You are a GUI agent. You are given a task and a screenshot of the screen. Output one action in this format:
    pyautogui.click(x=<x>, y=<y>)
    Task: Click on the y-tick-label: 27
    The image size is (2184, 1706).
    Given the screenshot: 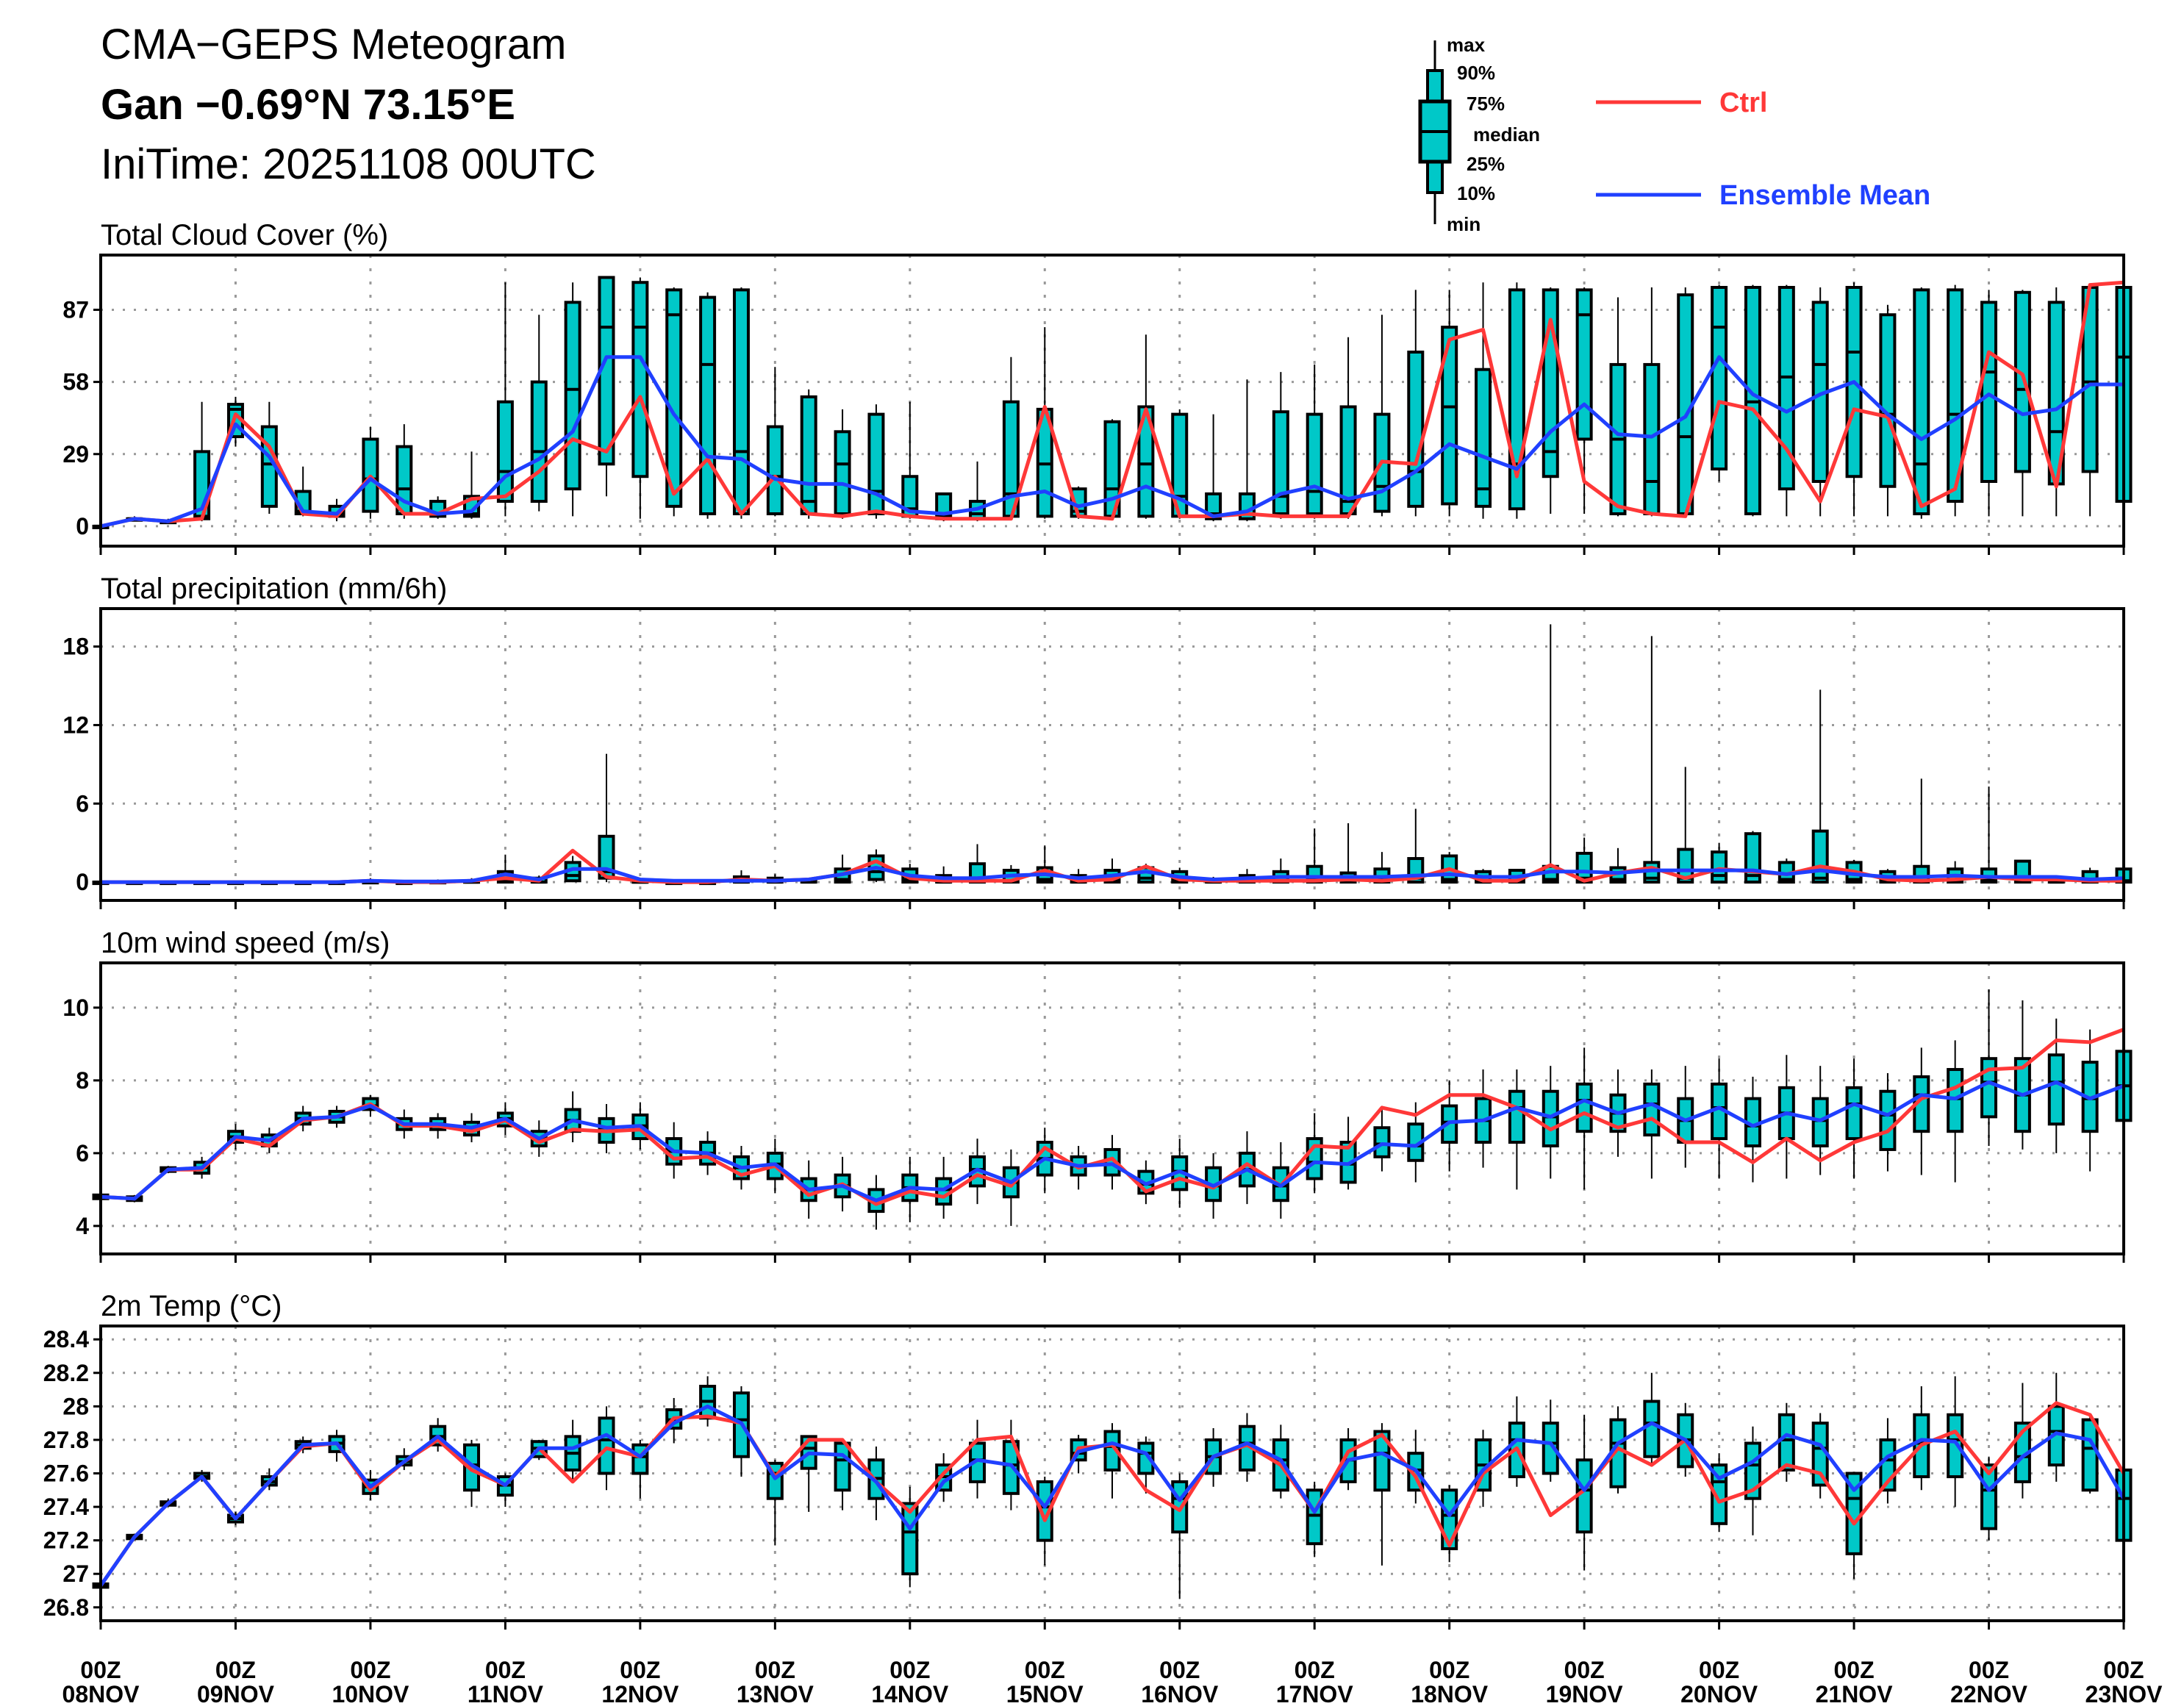 What is the action you would take?
    pyautogui.click(x=76, y=1573)
    